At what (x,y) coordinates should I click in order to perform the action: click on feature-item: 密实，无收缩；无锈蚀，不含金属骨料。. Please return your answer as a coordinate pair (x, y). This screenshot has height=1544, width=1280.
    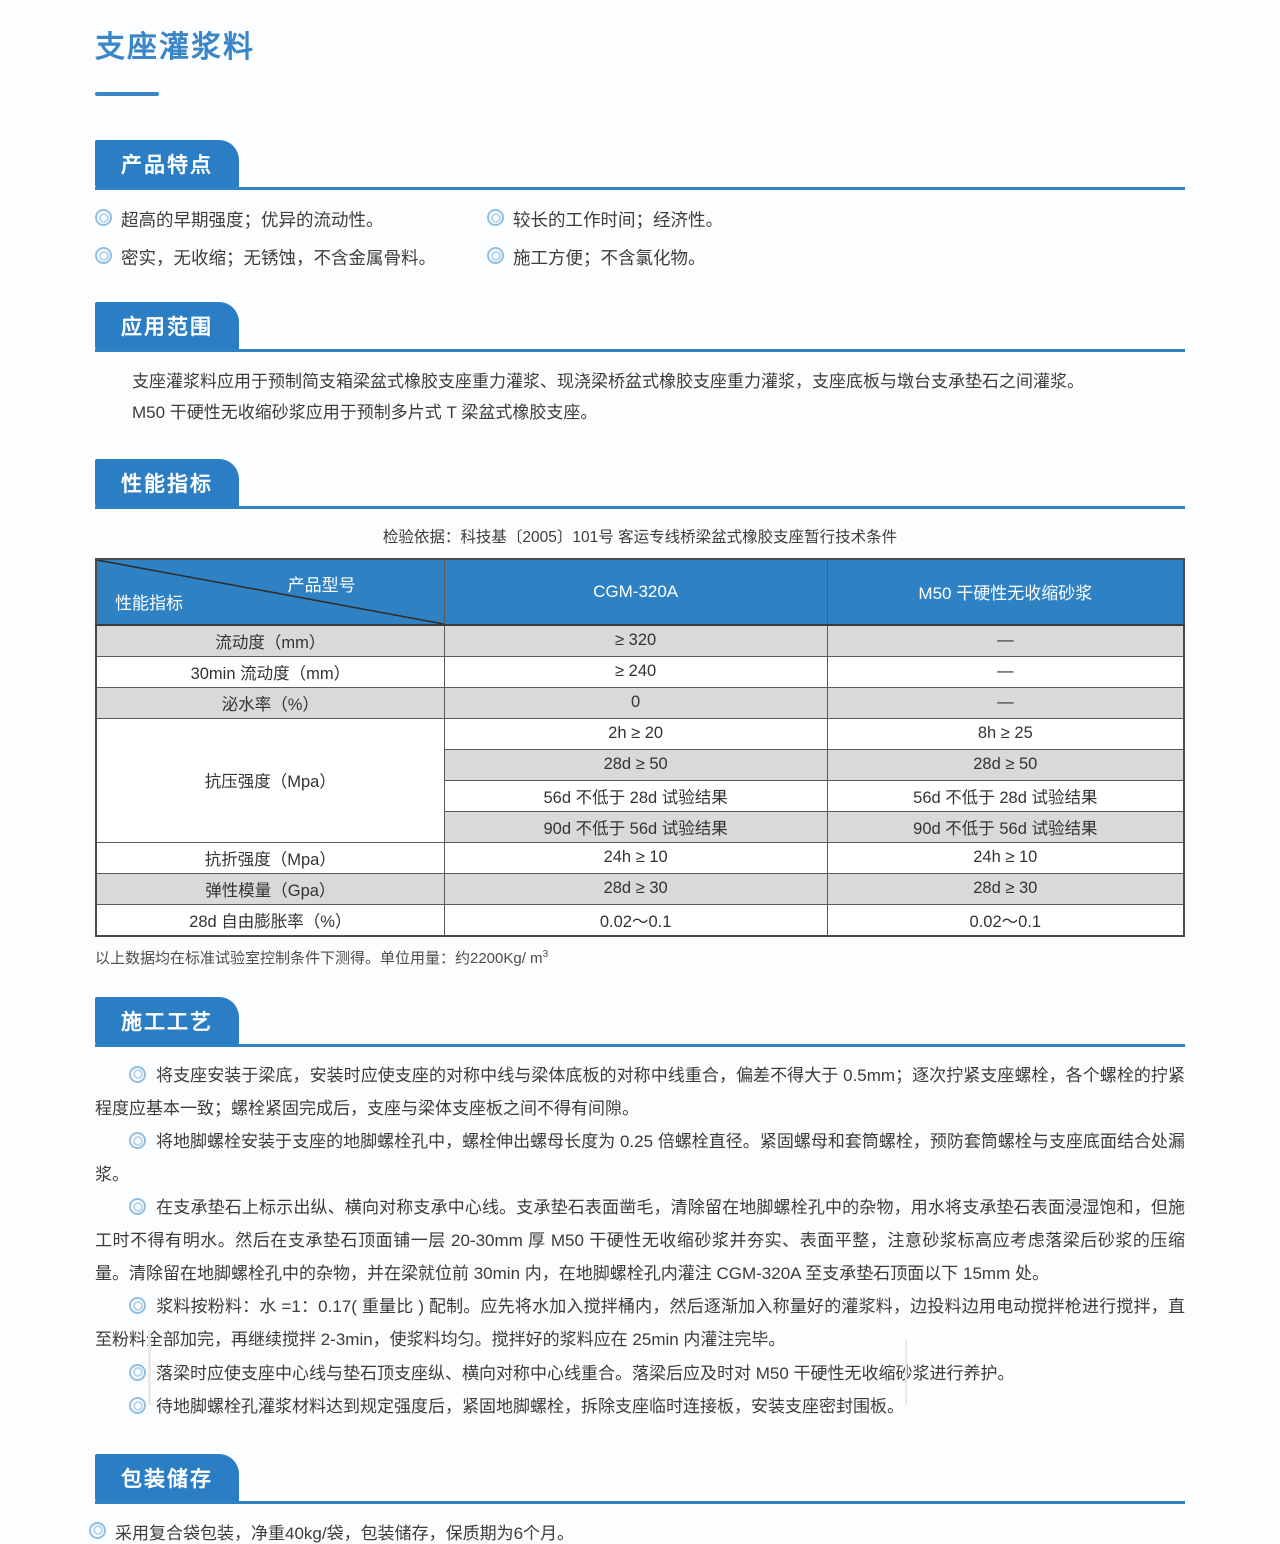
    Looking at the image, I should click on (291, 257).